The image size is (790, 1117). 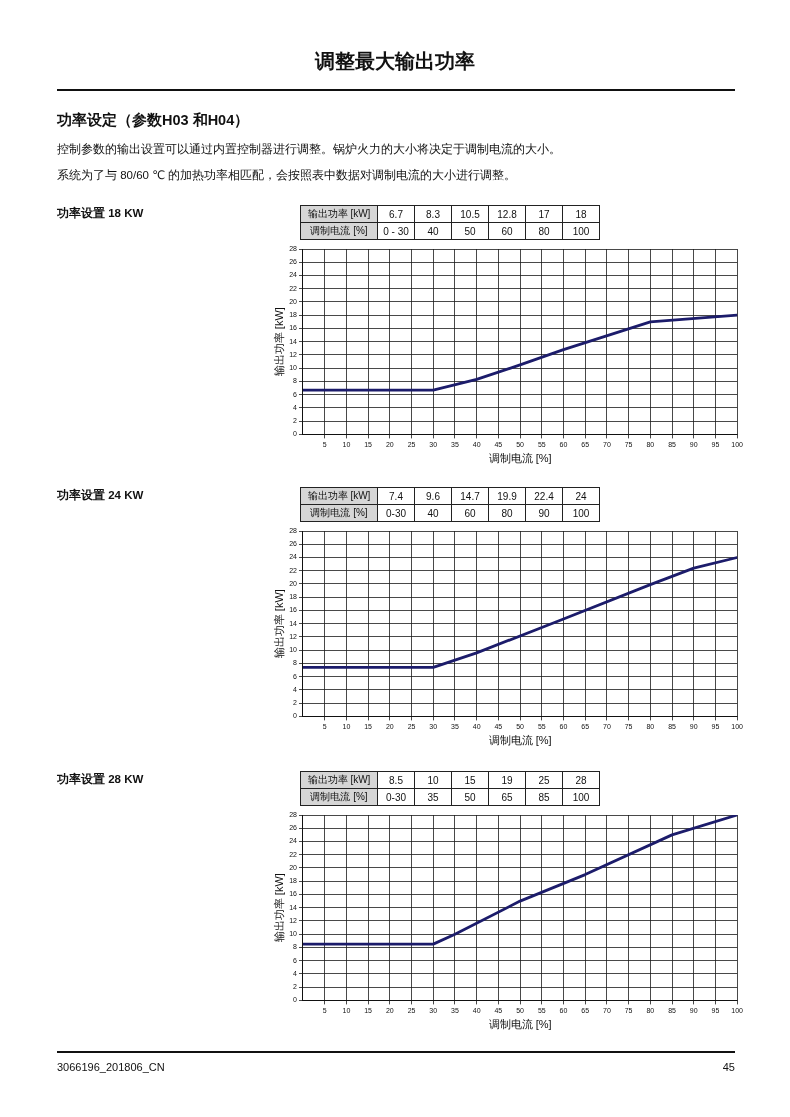 What do you see at coordinates (111, 1067) in the screenshot?
I see `text: 3066196_201806_CN` at bounding box center [111, 1067].